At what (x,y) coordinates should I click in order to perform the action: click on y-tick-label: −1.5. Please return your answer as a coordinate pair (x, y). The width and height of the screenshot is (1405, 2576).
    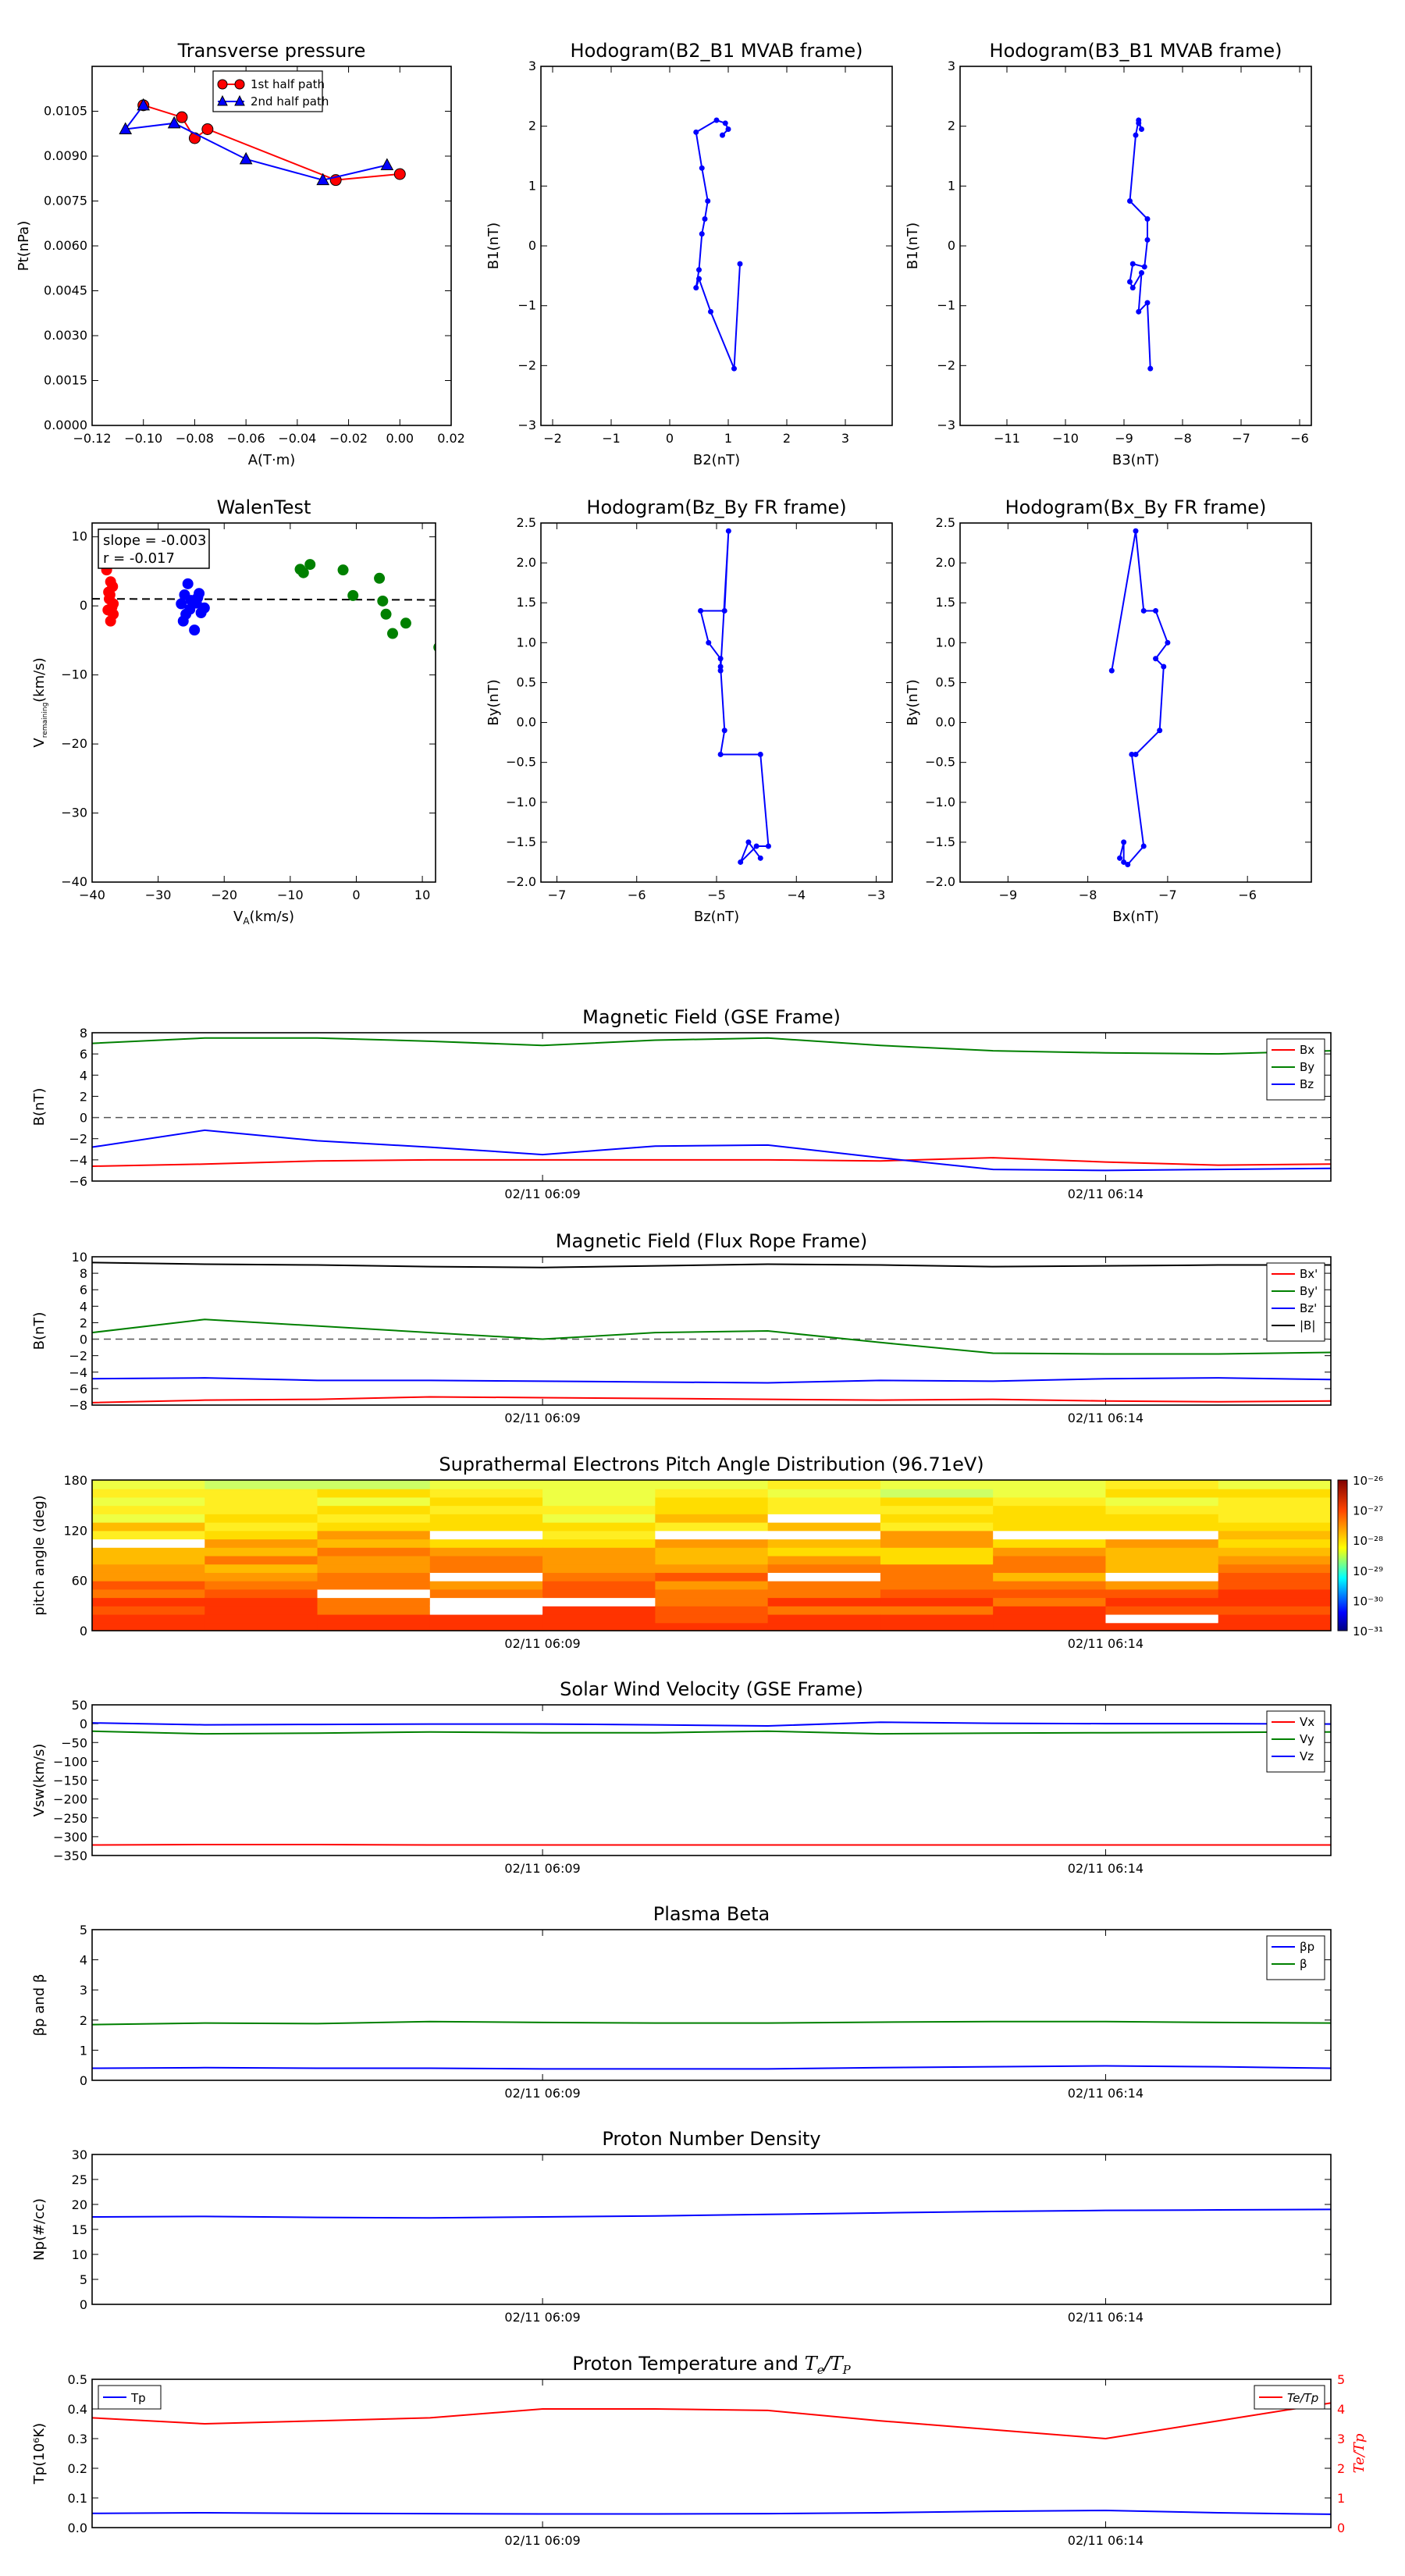
    Looking at the image, I should click on (940, 841).